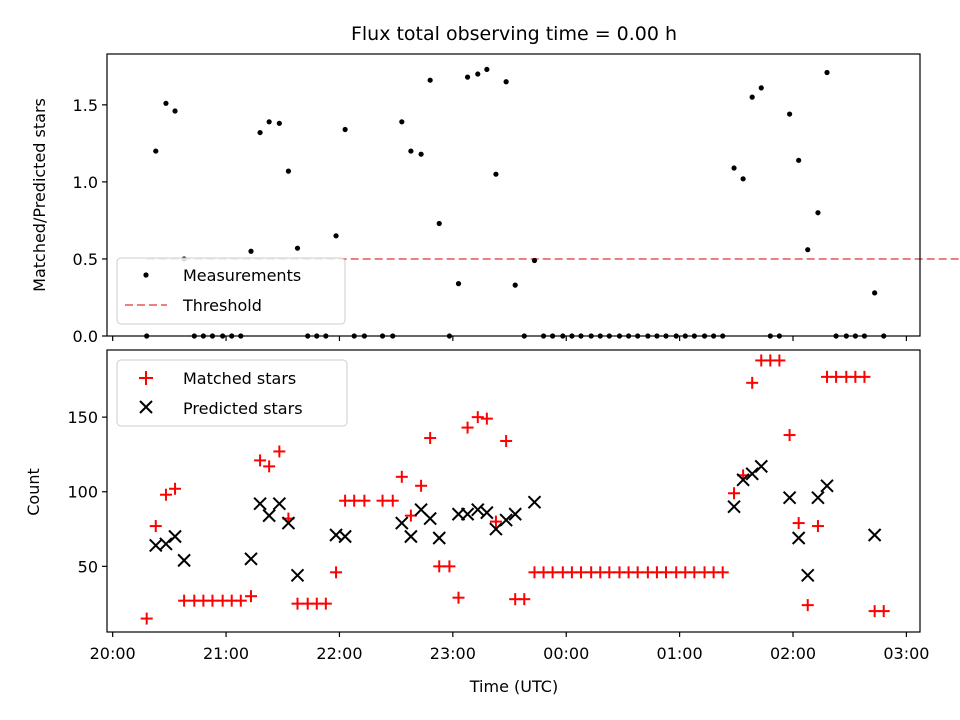  Describe the element at coordinates (82, 492) in the screenshot. I see `bottom-y-tick-label: 100` at that location.